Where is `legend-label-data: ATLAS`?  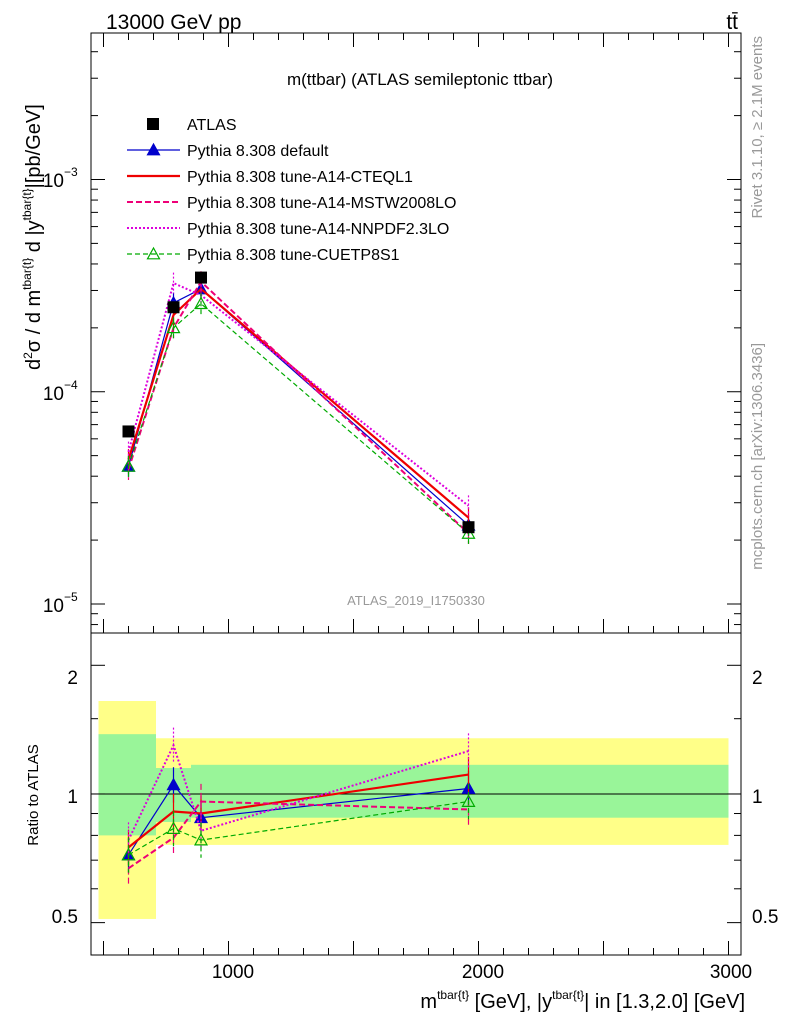 legend-label-data: ATLAS is located at coordinates (212, 125).